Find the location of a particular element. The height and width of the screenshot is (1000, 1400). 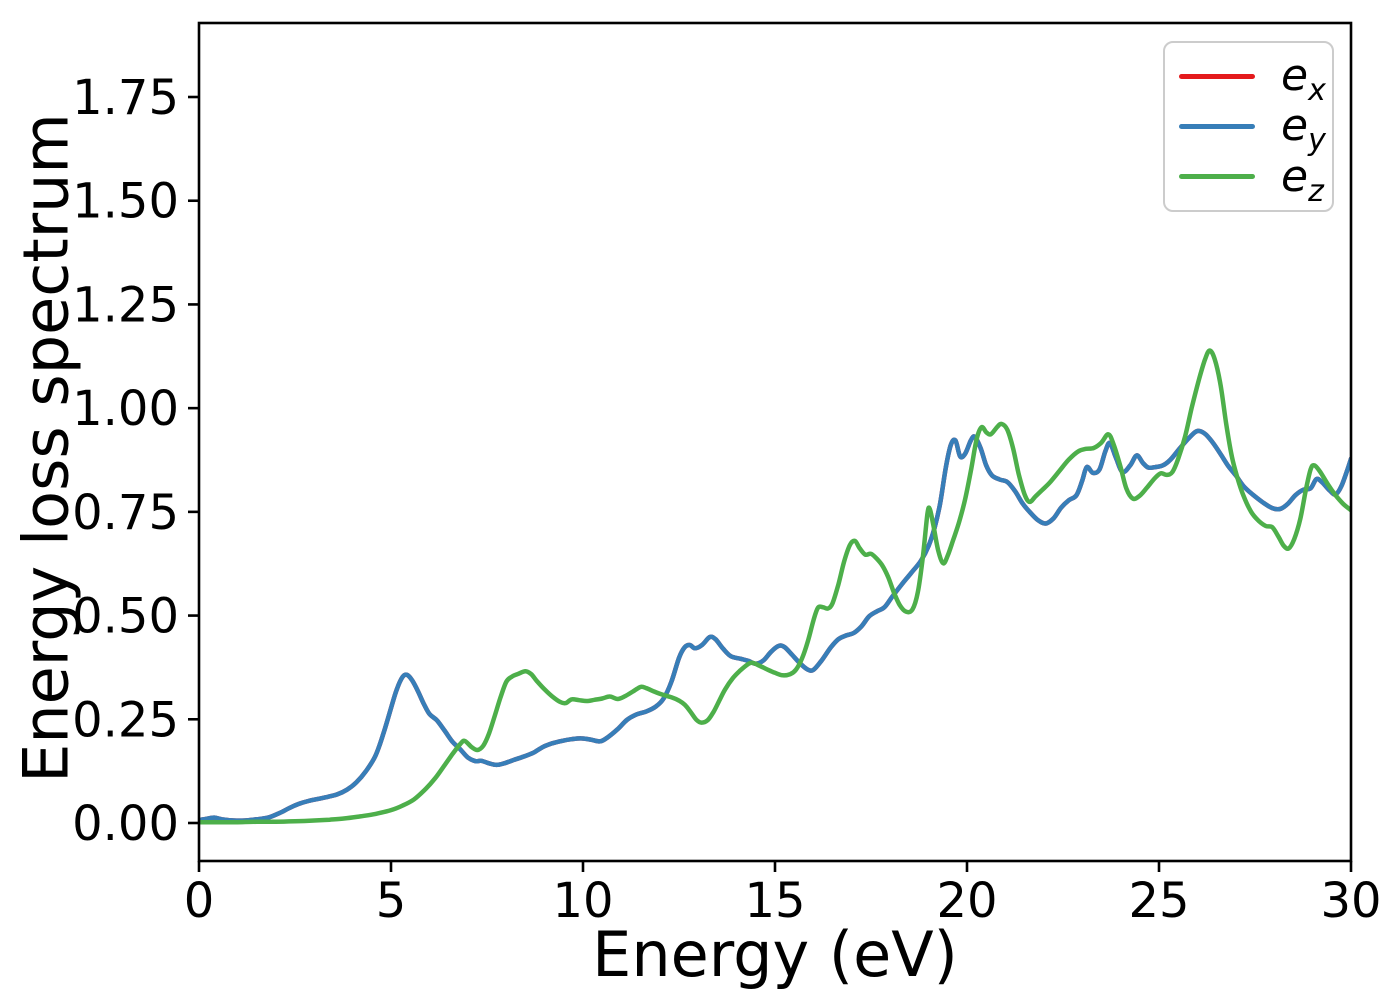

legend-item-ex: ex is located at coordinates (1248, 79).